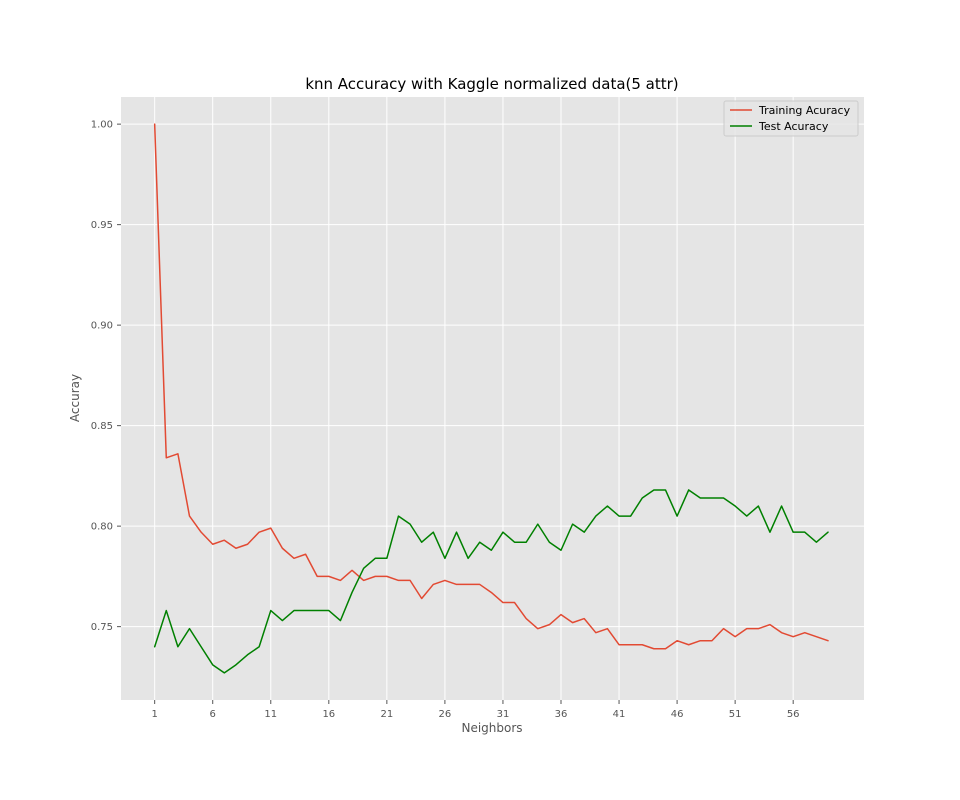 Image resolution: width=960 pixels, height=800 pixels. What do you see at coordinates (213, 714) in the screenshot?
I see `x-tick-label: 6` at bounding box center [213, 714].